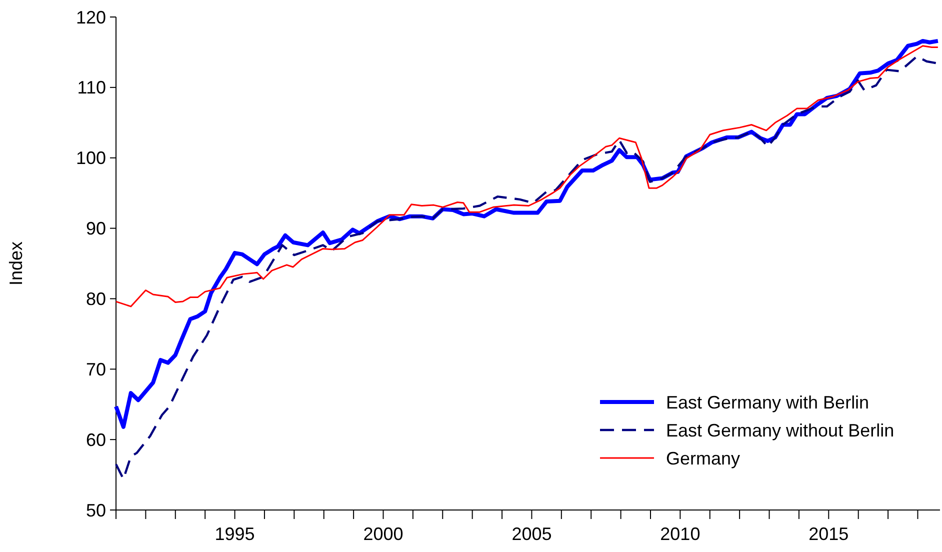  I want to click on y-axis-title: Index, so click(16, 263).